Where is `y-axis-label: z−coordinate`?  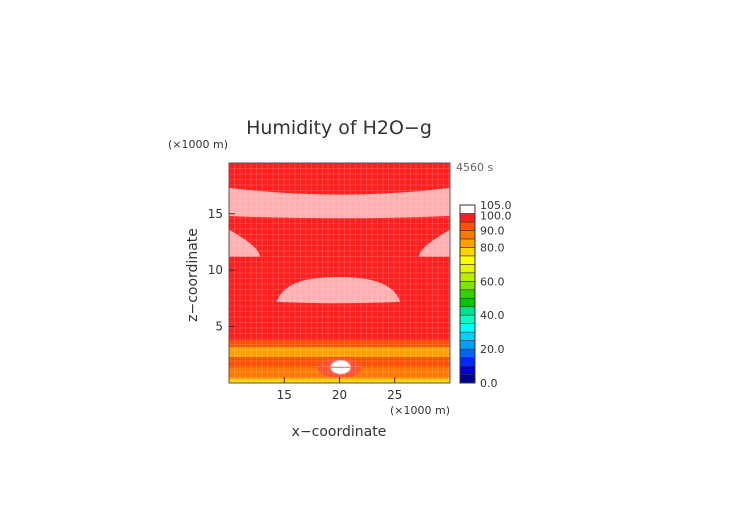
y-axis-label: z−coordinate is located at coordinates (193, 275).